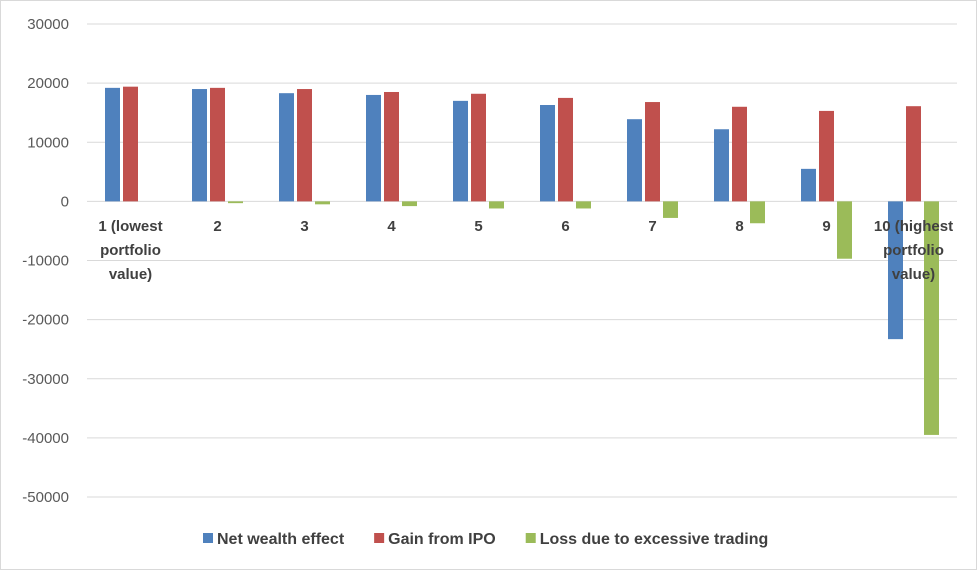 The image size is (977, 570). Describe the element at coordinates (739, 226) in the screenshot. I see `x-category-label: 8` at that location.